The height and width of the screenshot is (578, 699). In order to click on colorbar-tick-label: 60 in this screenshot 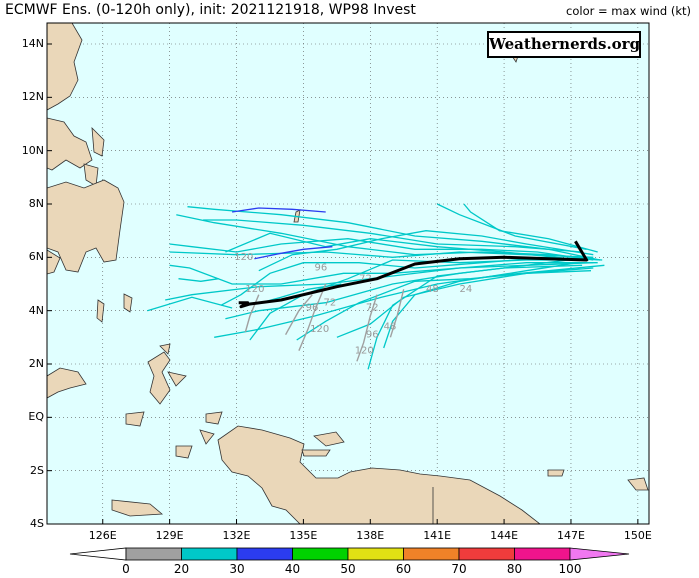, I will do `click(403, 569)`.